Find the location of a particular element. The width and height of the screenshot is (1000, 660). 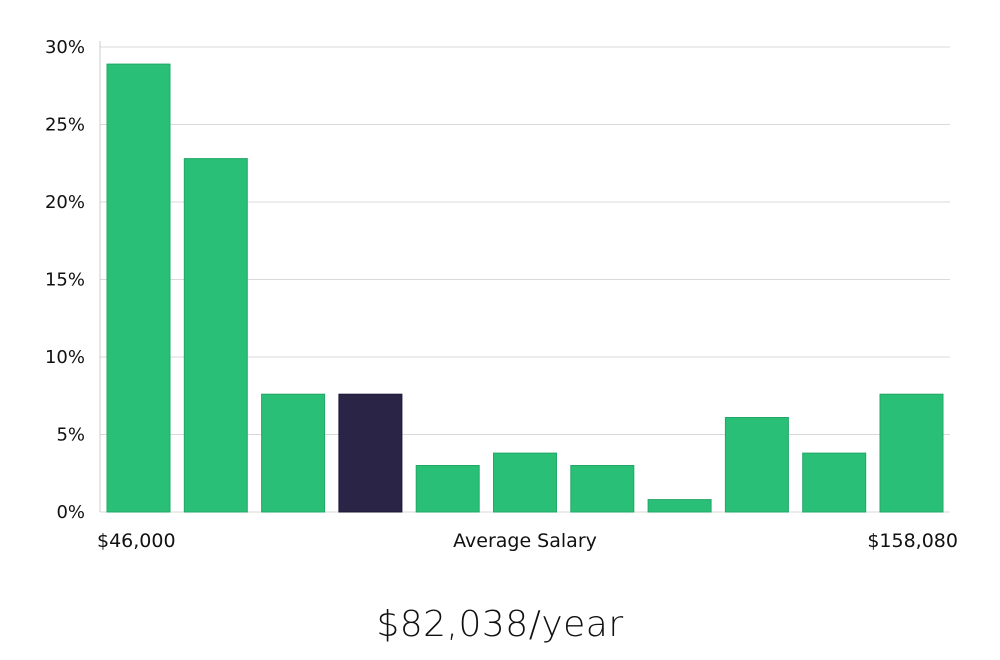

y-tick-label: 30% is located at coordinates (65, 47).